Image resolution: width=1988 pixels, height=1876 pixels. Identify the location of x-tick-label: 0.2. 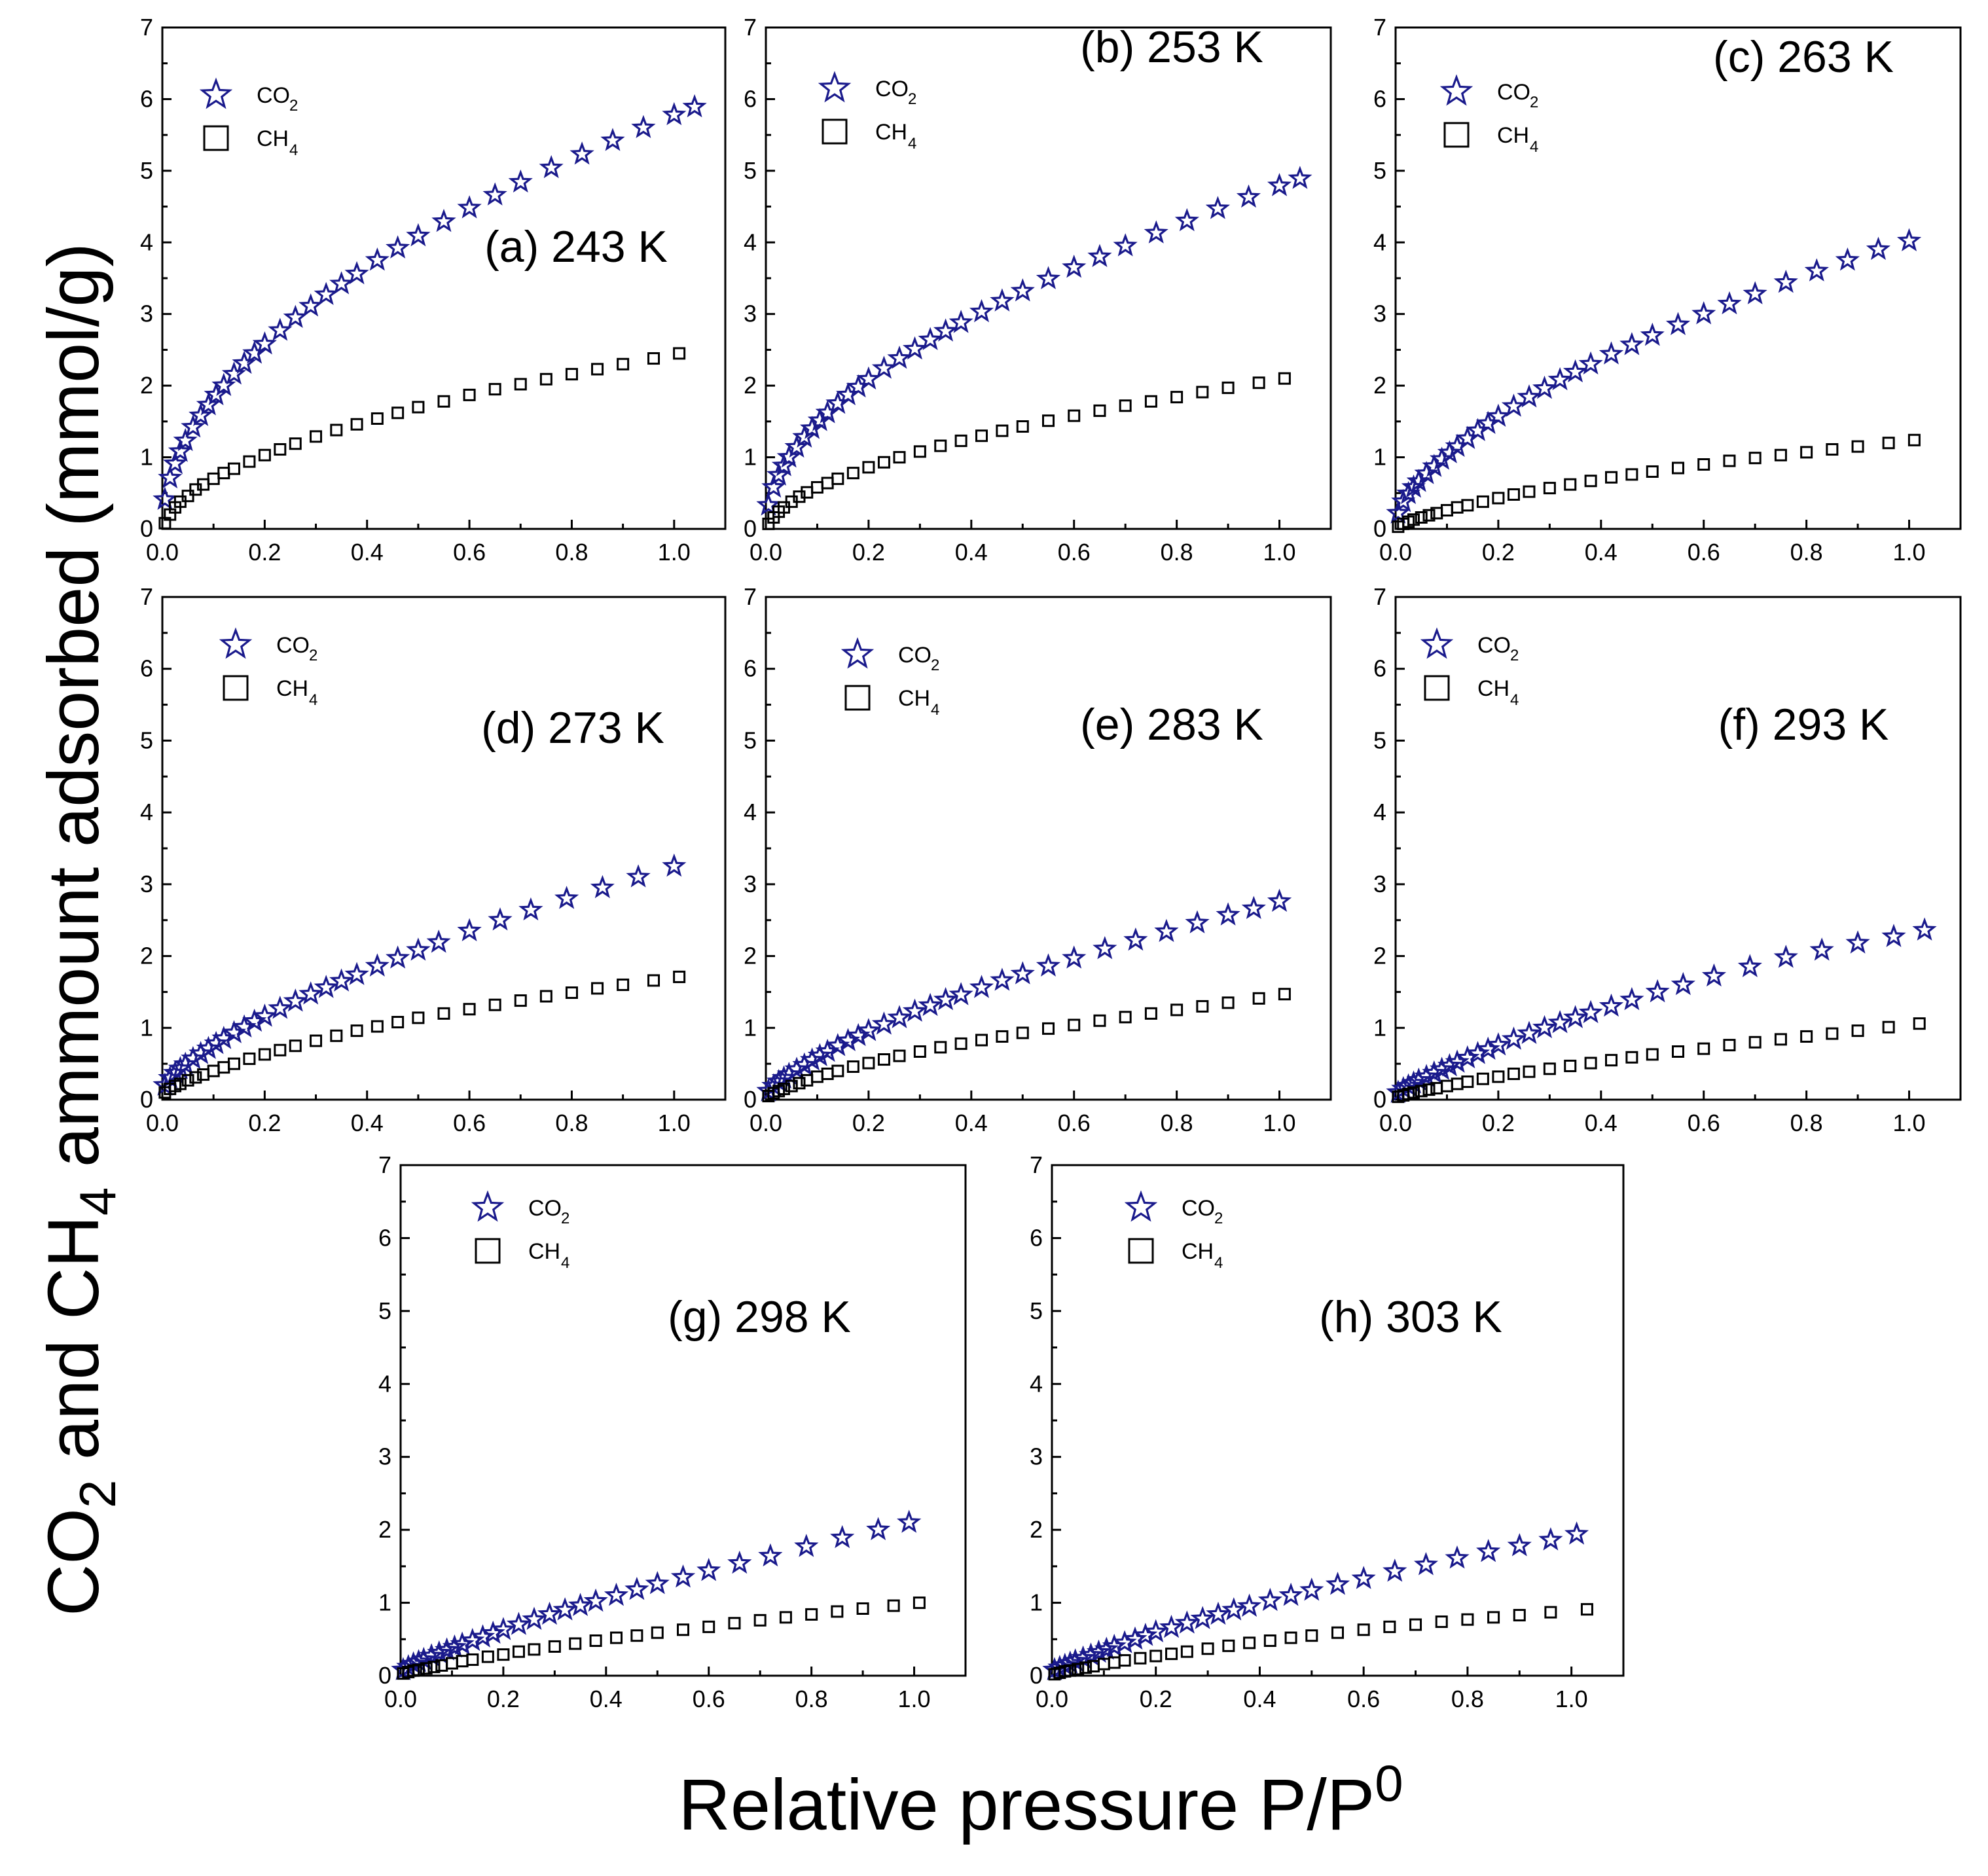
(1498, 1122).